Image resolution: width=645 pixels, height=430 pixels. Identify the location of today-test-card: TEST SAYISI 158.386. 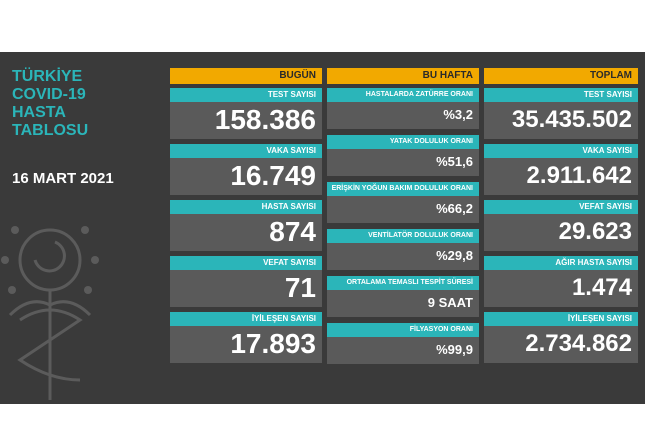
(246, 113).